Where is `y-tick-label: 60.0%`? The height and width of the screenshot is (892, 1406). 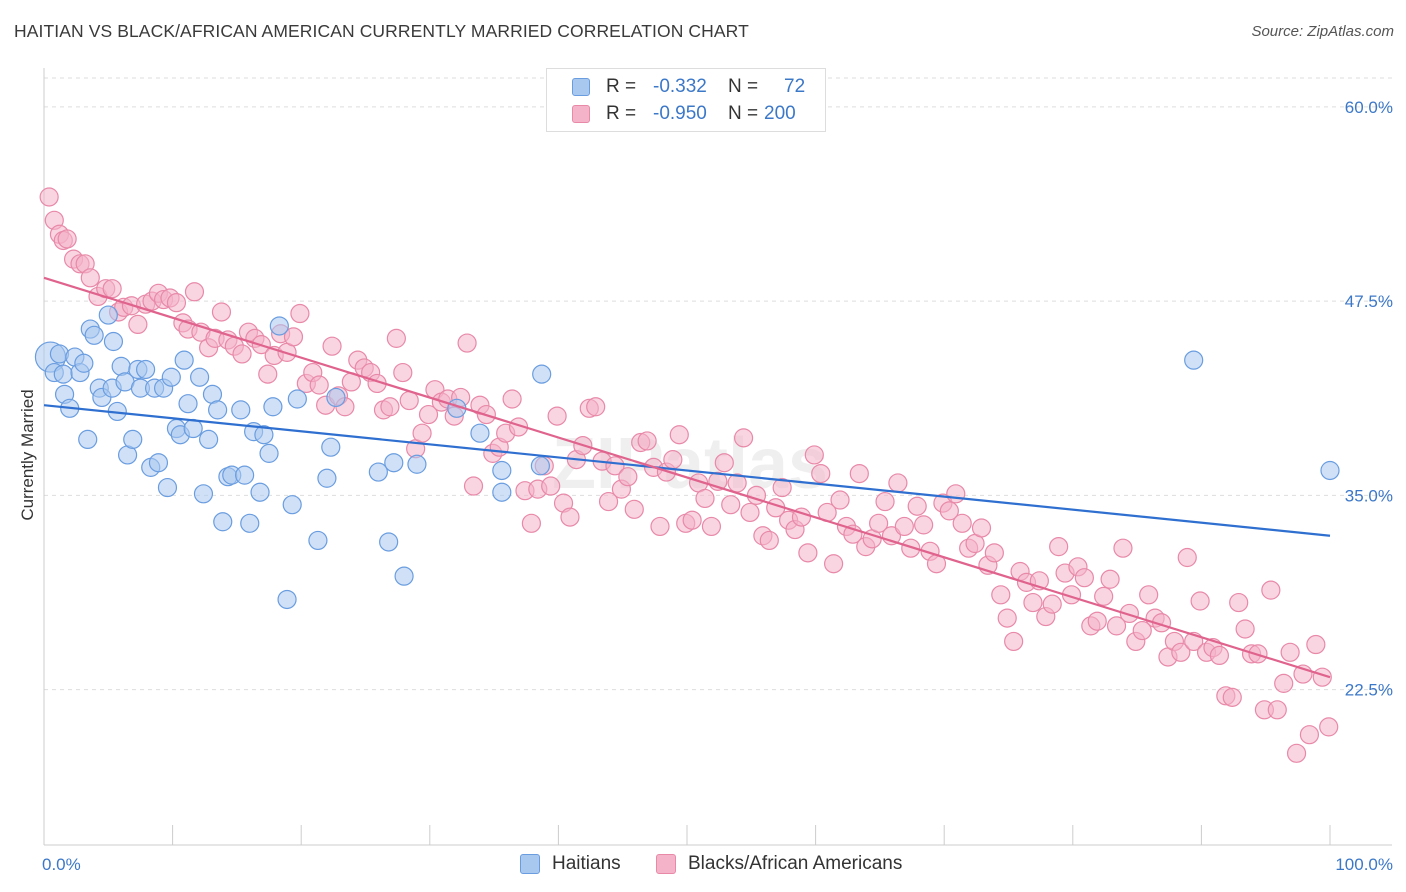
y-tick-label: 60.0% is located at coordinates (1369, 107).